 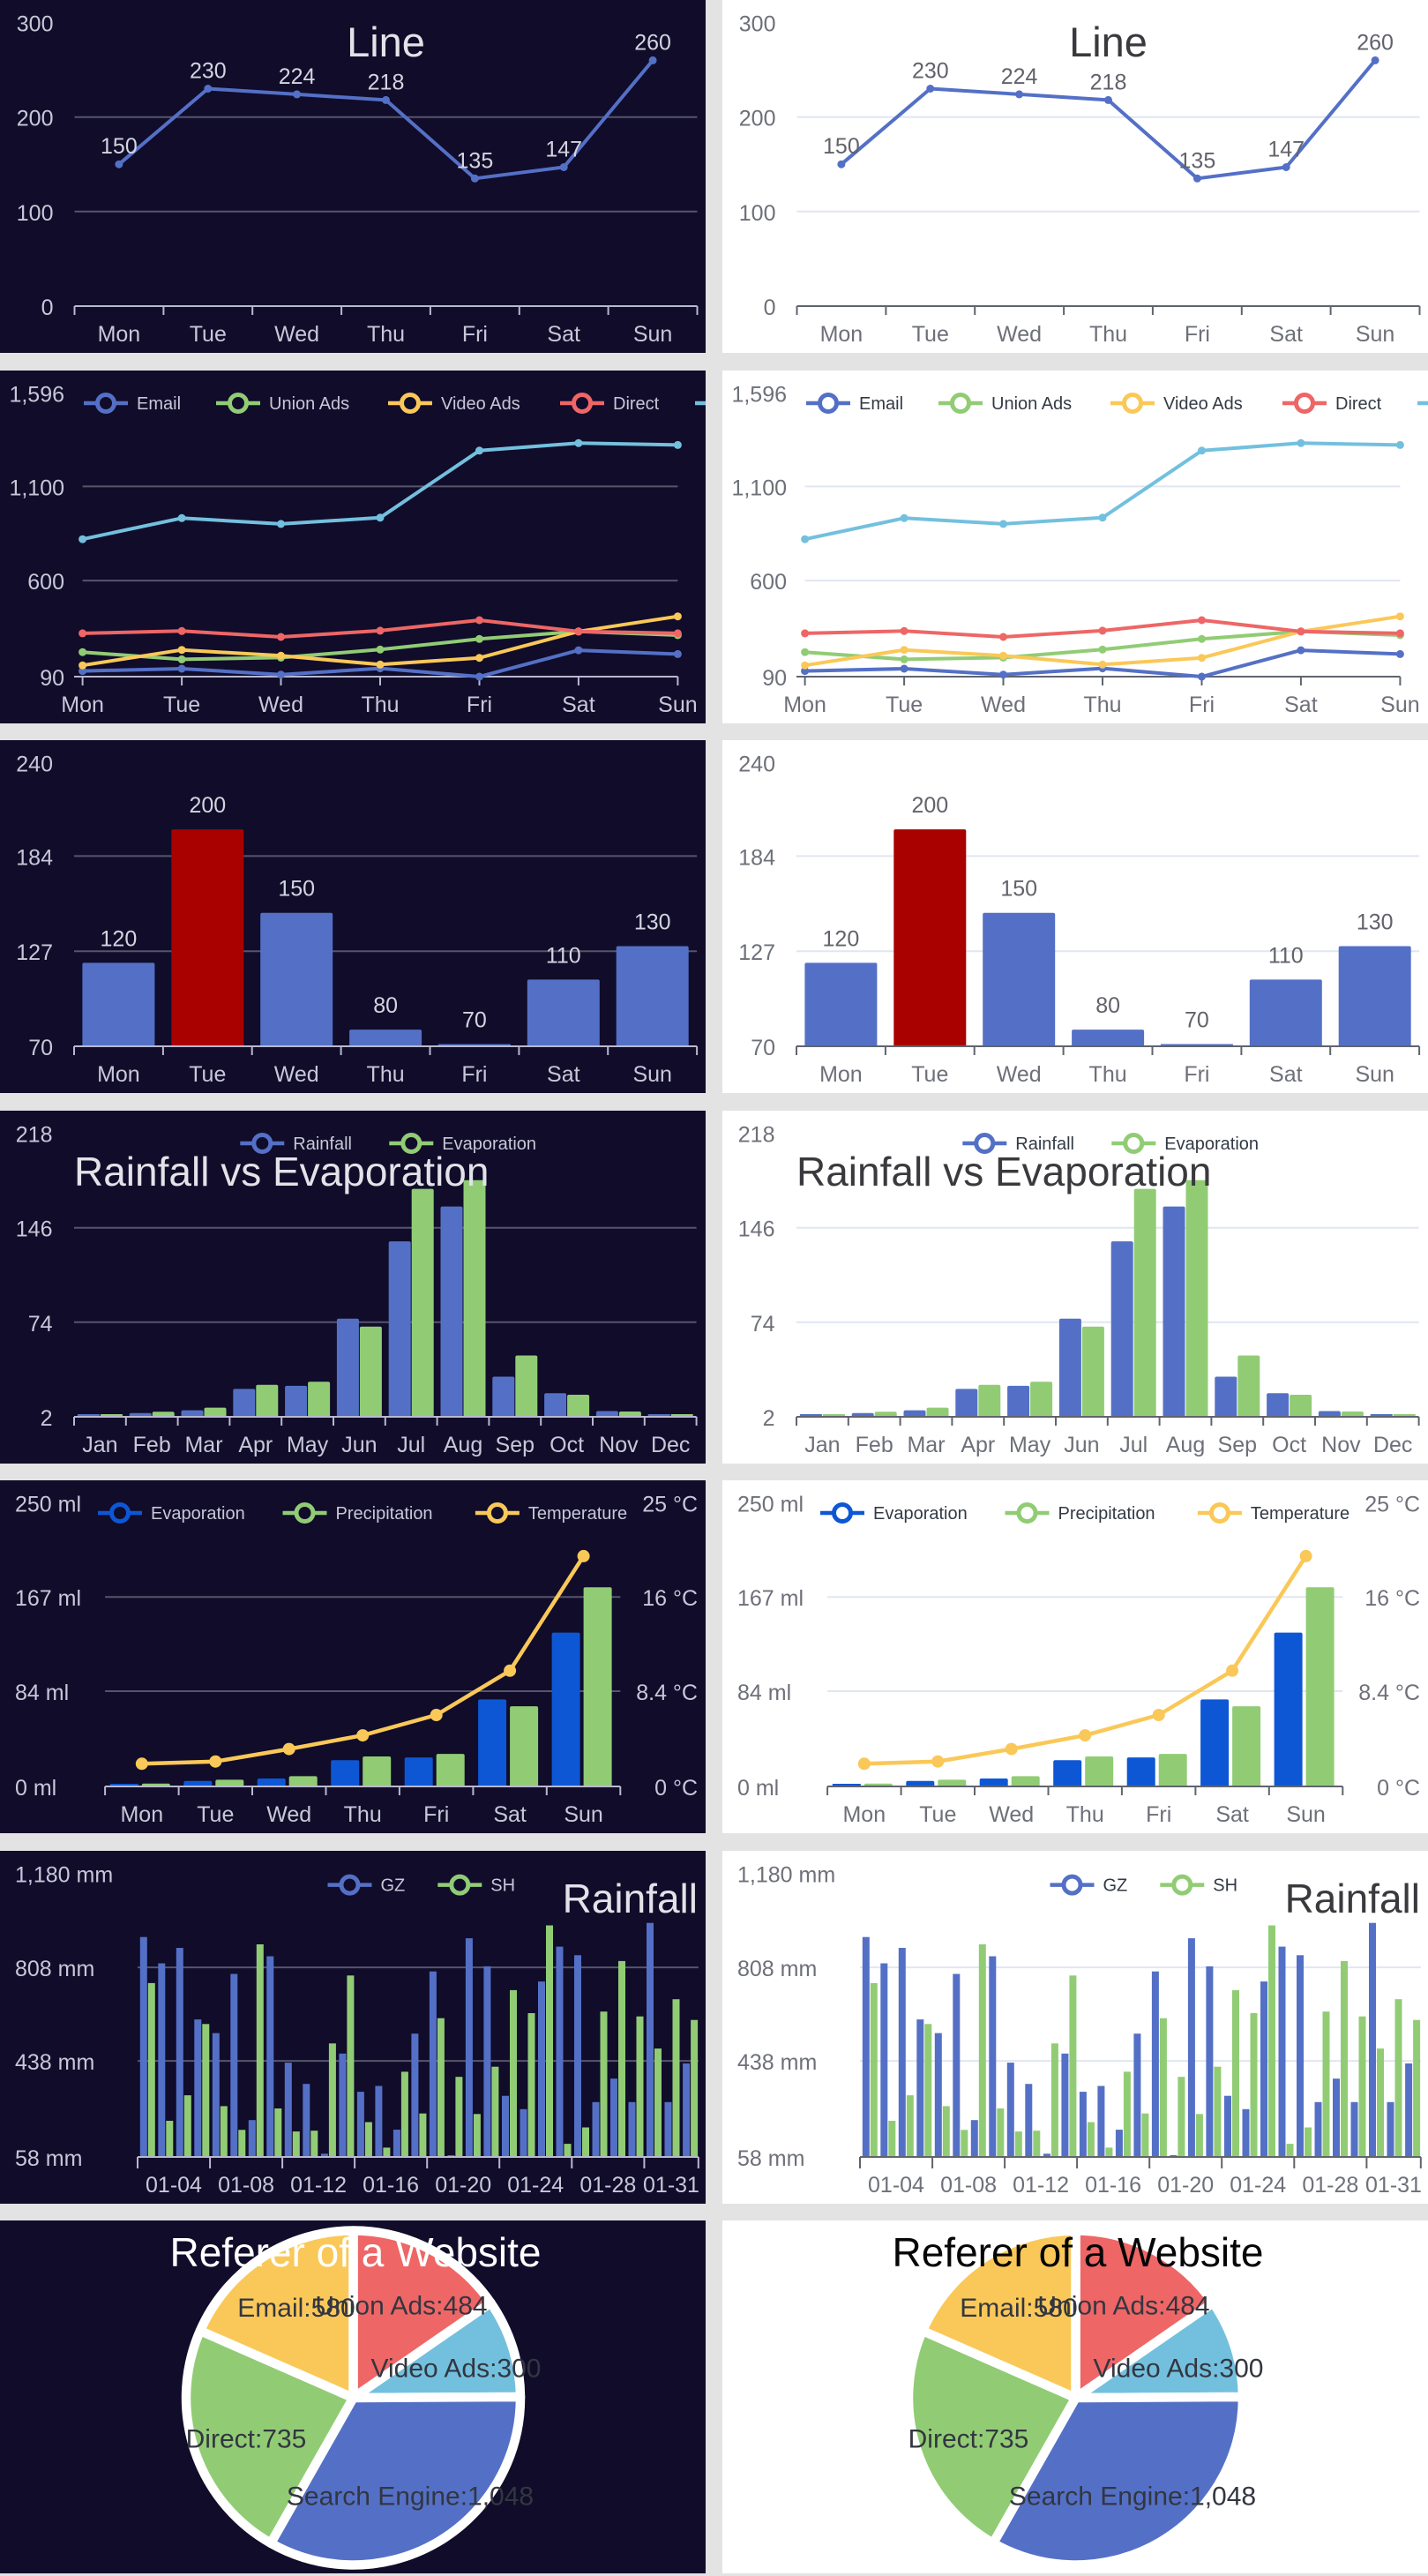 What do you see at coordinates (1375, 335) in the screenshot?
I see `svg-text: Sun` at bounding box center [1375, 335].